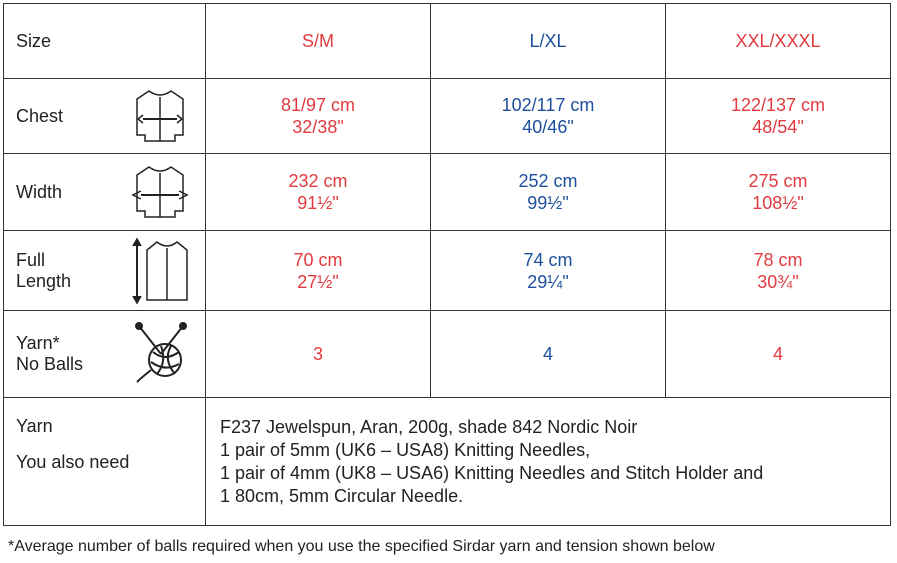 Image resolution: width=897 pixels, height=563 pixels. I want to click on size-cell: 81/97 cm 32/38", so click(318, 116).